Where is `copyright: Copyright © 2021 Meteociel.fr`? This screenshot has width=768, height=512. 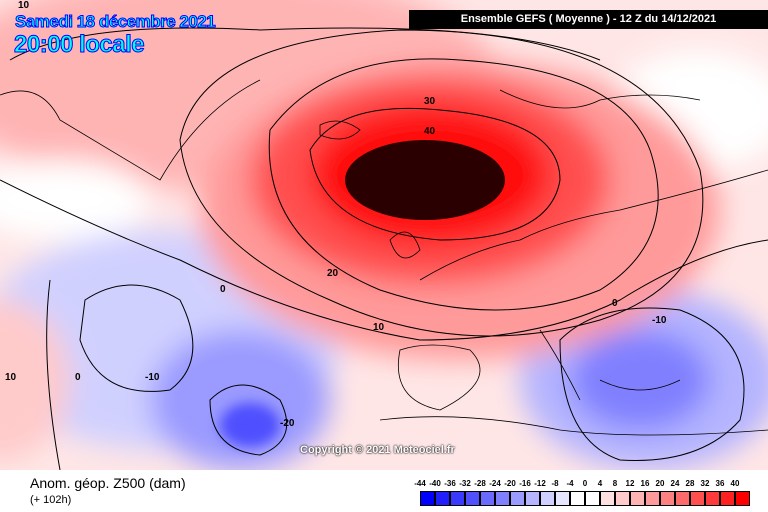
copyright: Copyright © 2021 Meteociel.fr is located at coordinates (377, 450).